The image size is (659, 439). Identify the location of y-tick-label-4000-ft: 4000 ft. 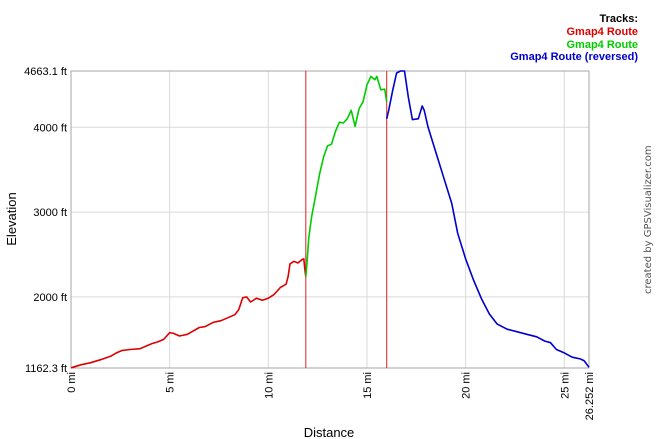
(50, 128).